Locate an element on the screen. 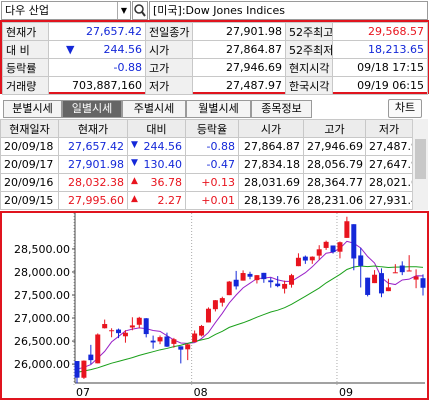 This screenshot has width=429, height=400. column-header: 대비 is located at coordinates (156, 128).